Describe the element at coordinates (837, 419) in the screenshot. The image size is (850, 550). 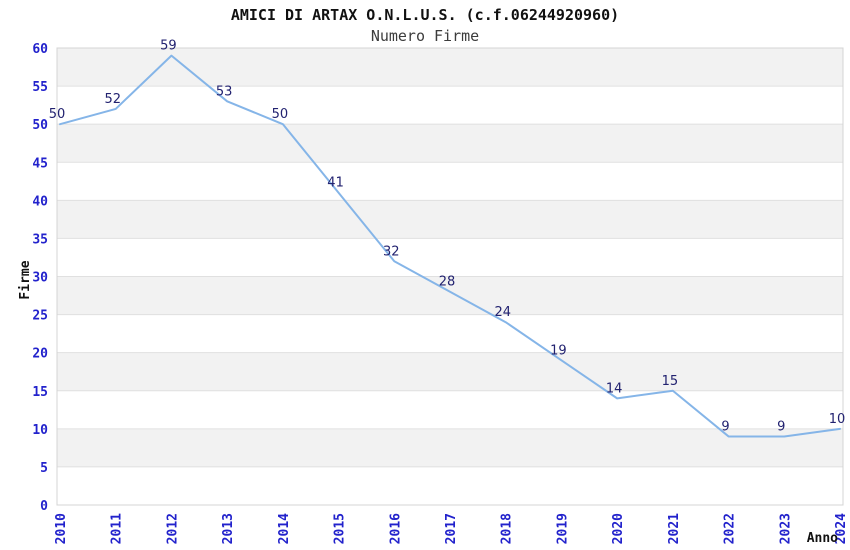
I see `data-point-label: 10` at that location.